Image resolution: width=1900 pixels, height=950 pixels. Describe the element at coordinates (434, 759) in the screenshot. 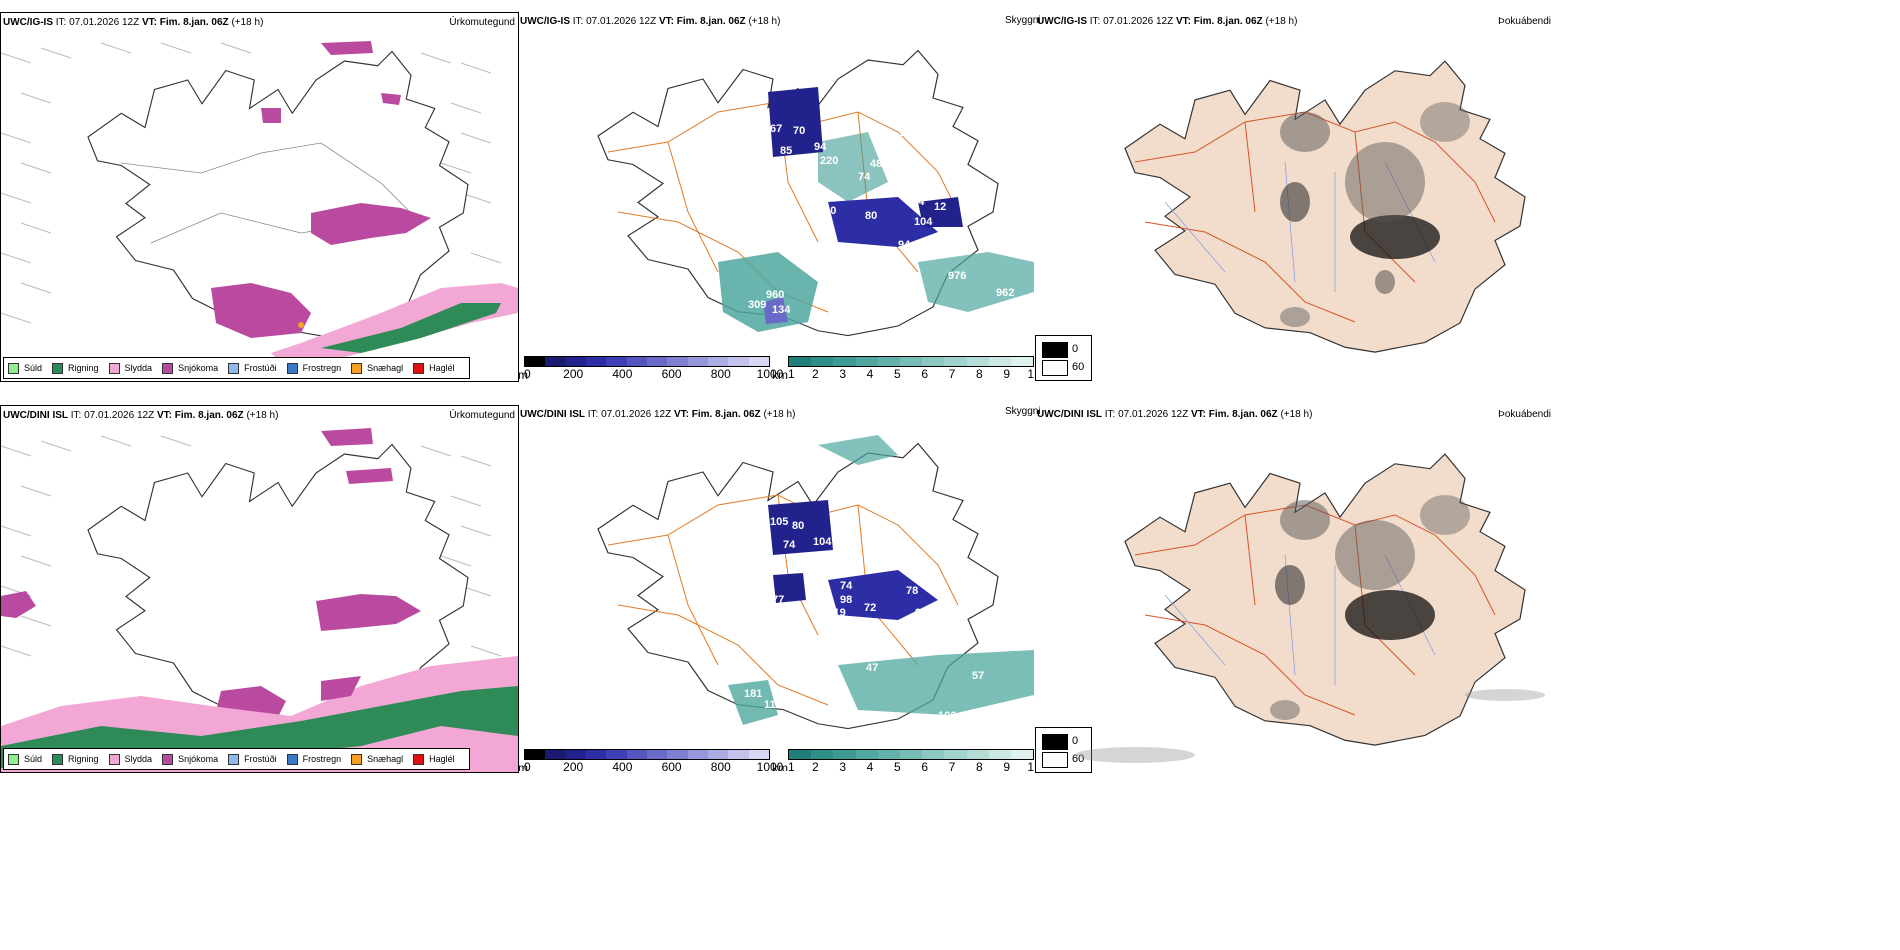

I see `legend-item: Haglél` at that location.